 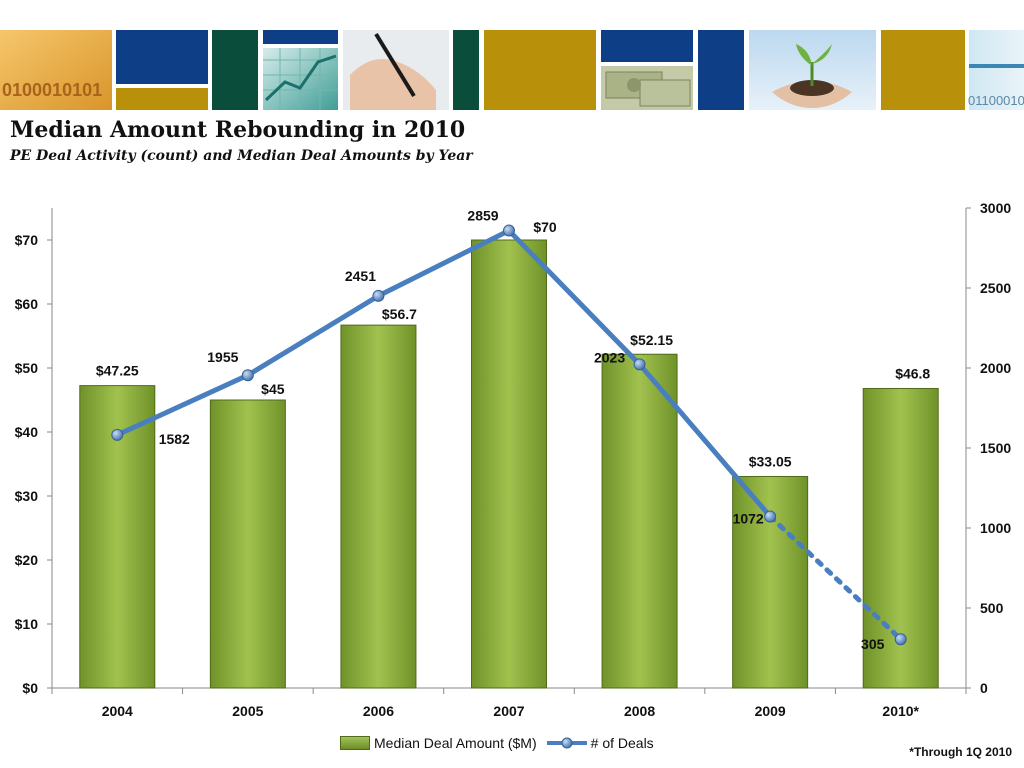 I want to click on x-tick-label: 2005, so click(x=247, y=711).